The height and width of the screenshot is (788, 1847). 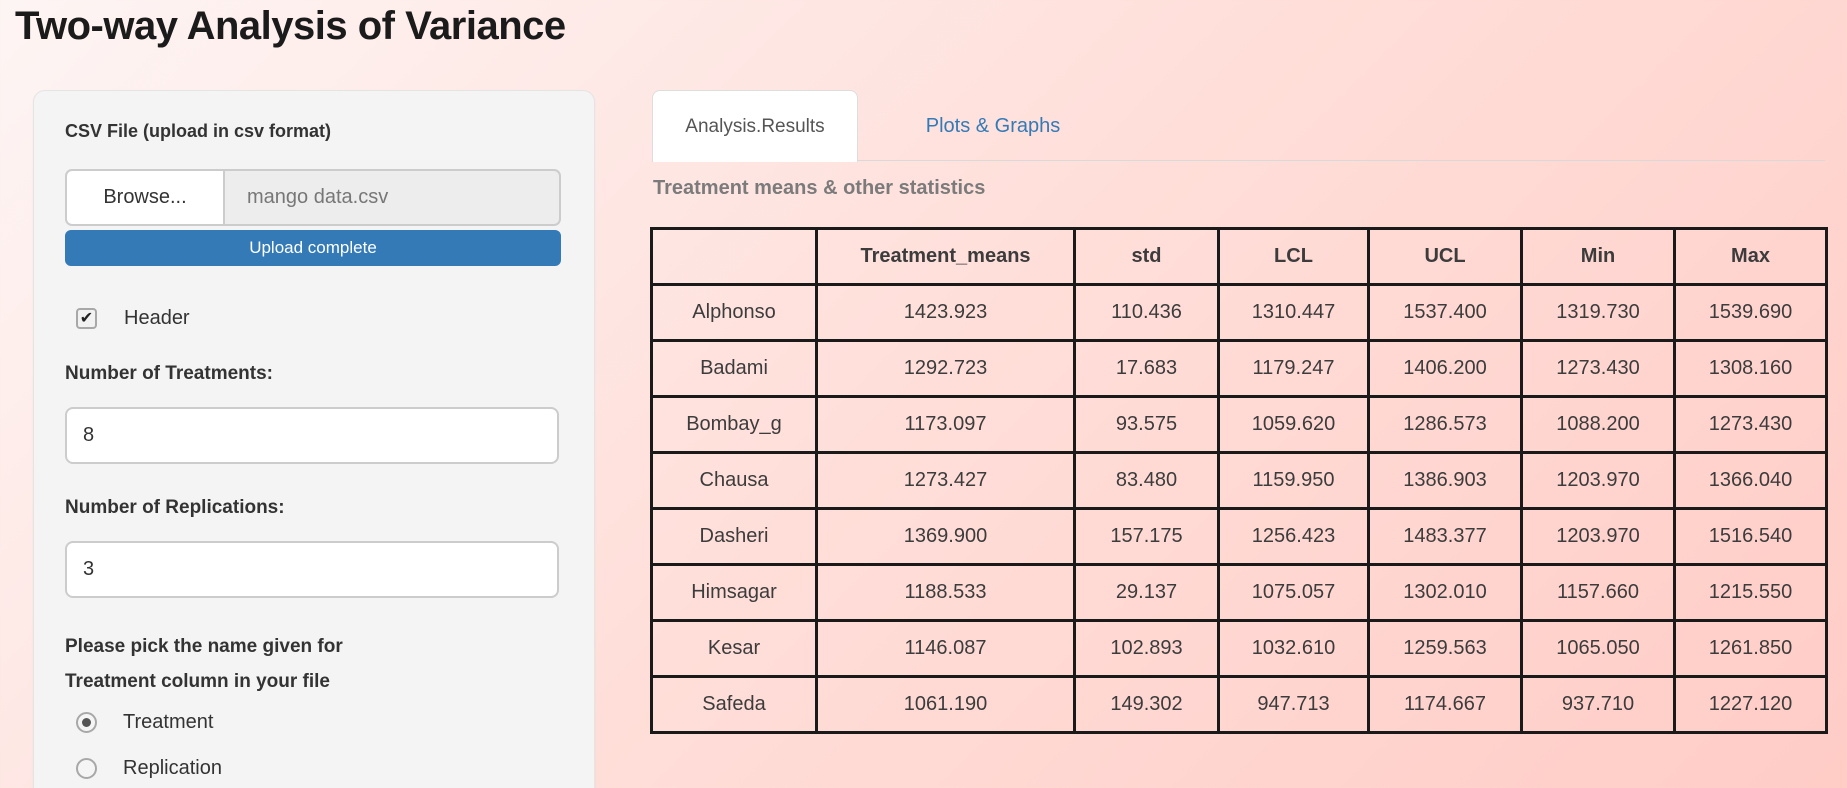 I want to click on value-cell: 1386.903, so click(x=1445, y=480).